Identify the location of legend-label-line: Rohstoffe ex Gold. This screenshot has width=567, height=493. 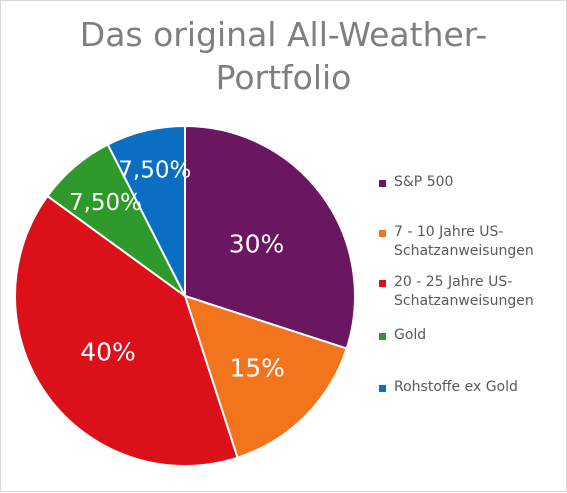
(456, 387).